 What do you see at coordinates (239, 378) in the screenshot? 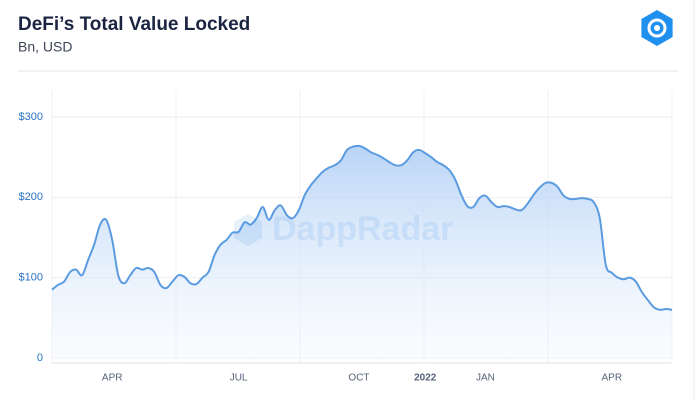
I see `x-tick-label: JUL` at bounding box center [239, 378].